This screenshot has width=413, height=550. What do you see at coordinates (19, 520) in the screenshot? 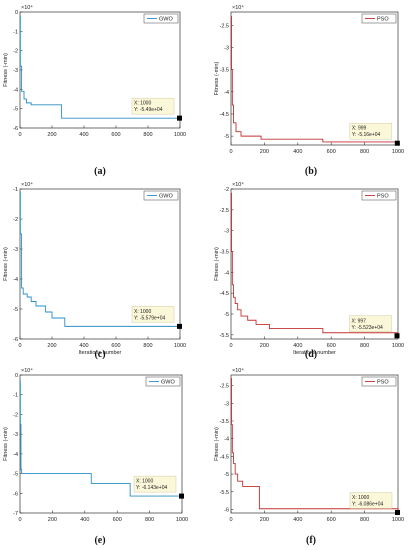
I see `panel-e-xtick-label: 0` at bounding box center [19, 520].